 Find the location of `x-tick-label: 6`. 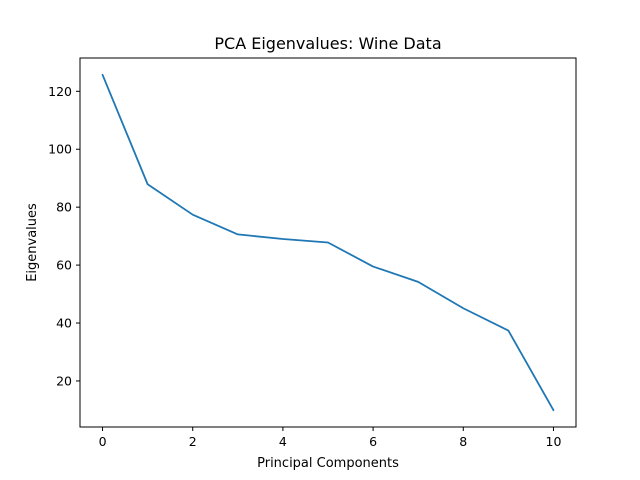

x-tick-label: 6 is located at coordinates (373, 441).